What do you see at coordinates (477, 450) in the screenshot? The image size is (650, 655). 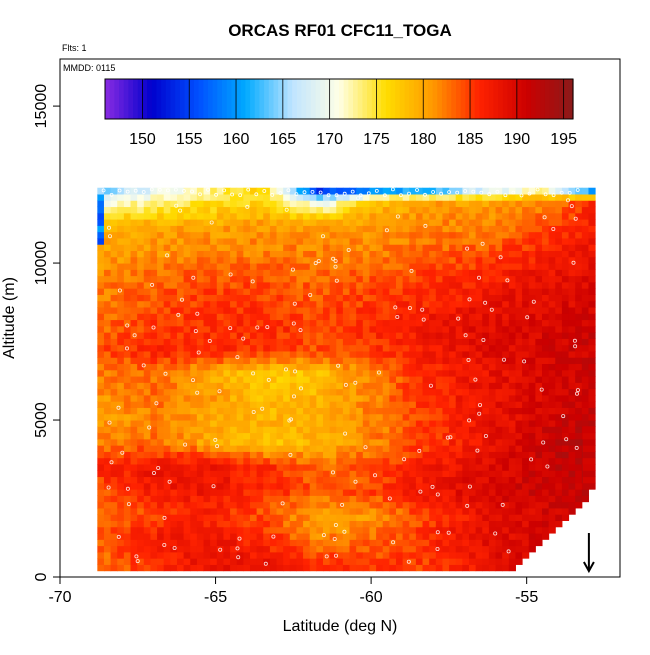 I see `sample-point` at bounding box center [477, 450].